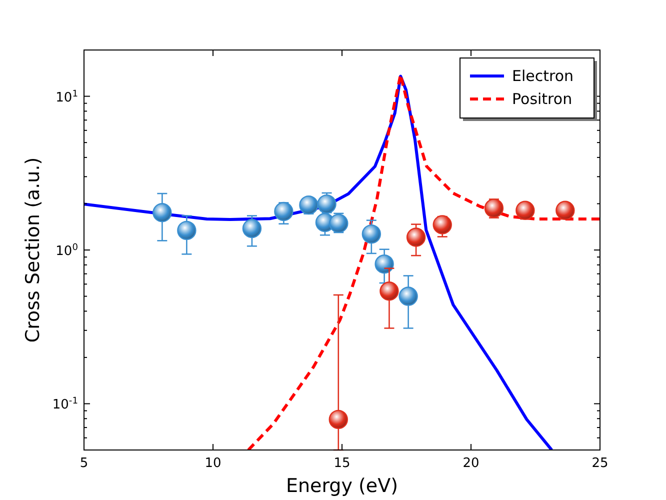 The width and height of the screenshot is (666, 500). What do you see at coordinates (213, 463) in the screenshot?
I see `x-tick-label: 10` at bounding box center [213, 463].